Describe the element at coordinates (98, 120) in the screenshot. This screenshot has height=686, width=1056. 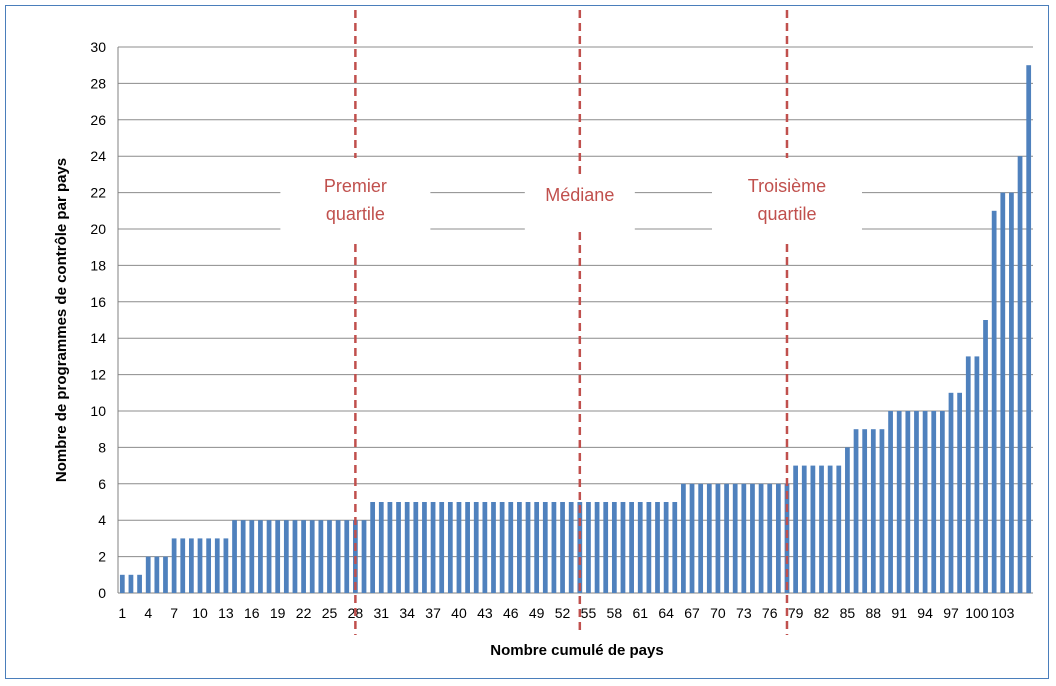
I see `y-tick-label: 26` at that location.